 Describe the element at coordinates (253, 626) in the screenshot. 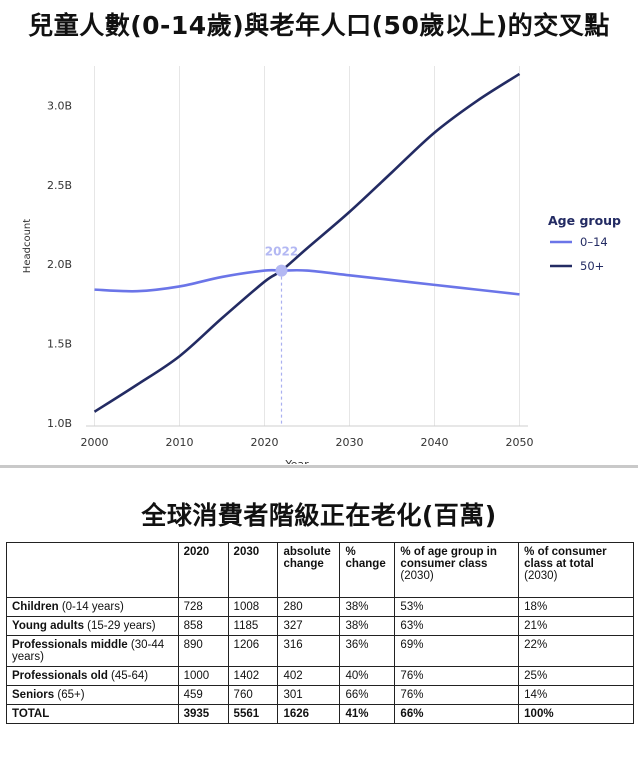

I see `table-cell: 1185` at that location.